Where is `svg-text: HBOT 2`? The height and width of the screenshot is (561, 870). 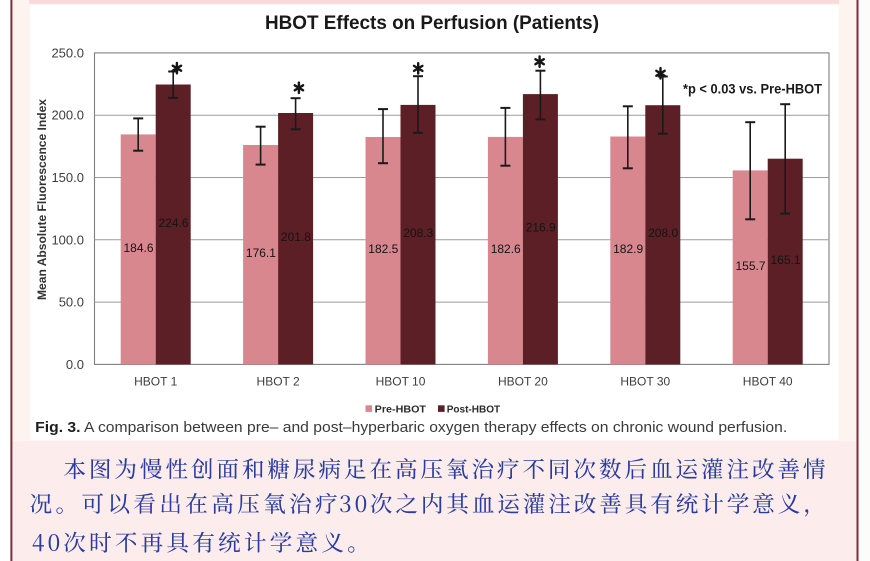
svg-text: HBOT 2 is located at coordinates (278, 382).